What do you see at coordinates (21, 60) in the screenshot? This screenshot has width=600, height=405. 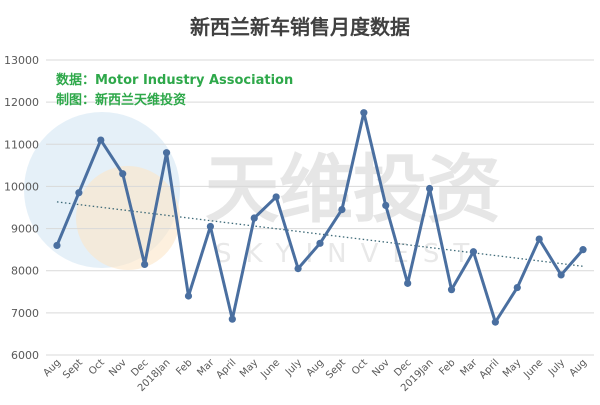 I see `y-tick-label: 13000` at bounding box center [21, 60].